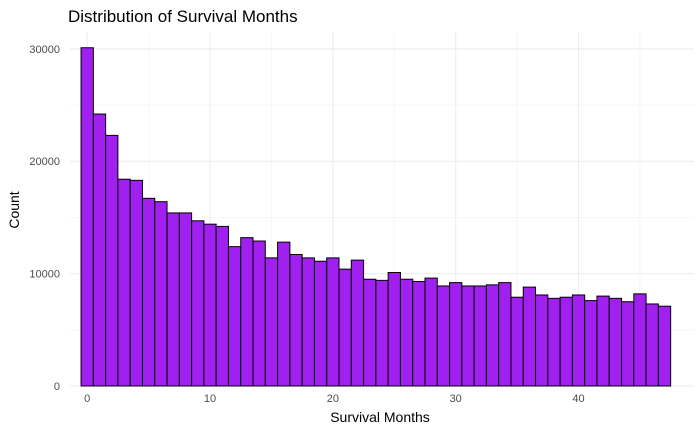  I want to click on x-tick-label: 20, so click(333, 399).